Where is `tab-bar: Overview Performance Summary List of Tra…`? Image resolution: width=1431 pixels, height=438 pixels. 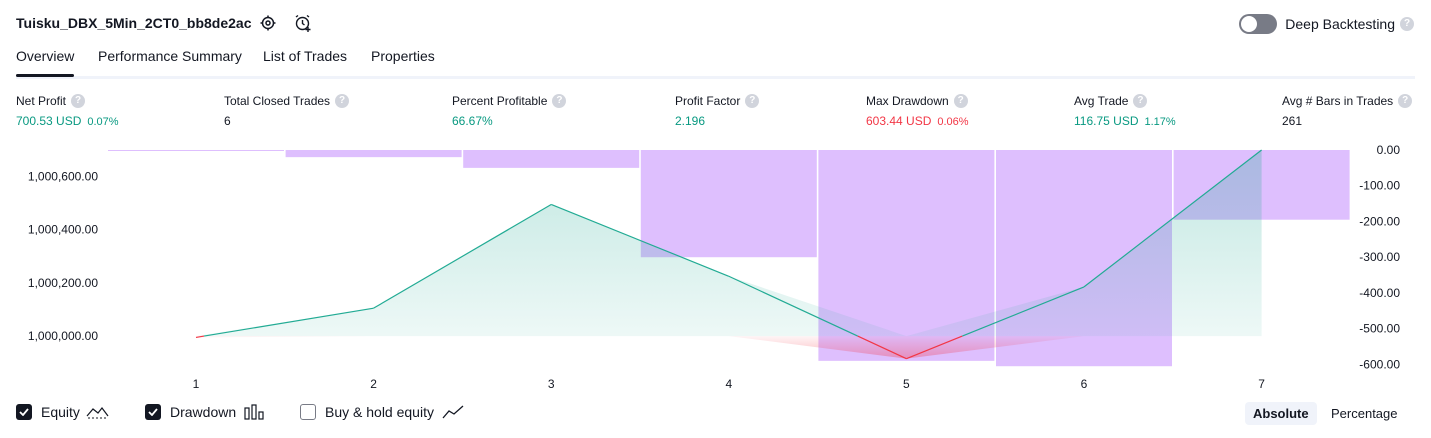 tab-bar: Overview Performance Summary List of Tra… is located at coordinates (715, 63).